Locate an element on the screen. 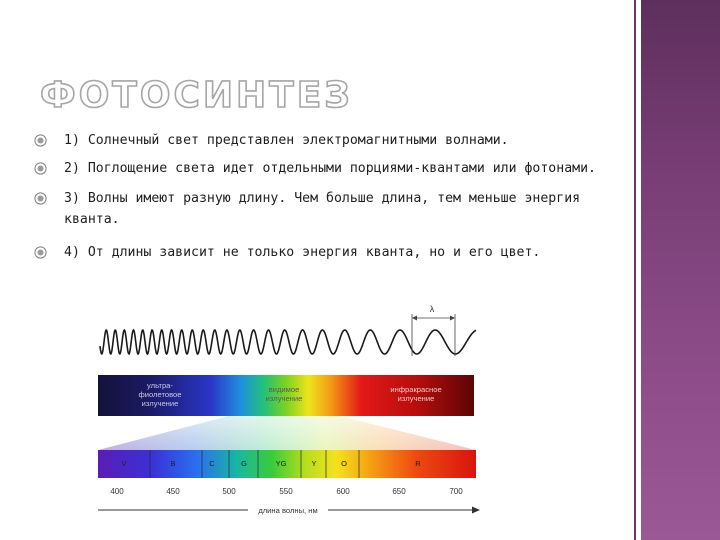 The height and width of the screenshot is (540, 720). axis-label: длина волны, нм is located at coordinates (287, 510).